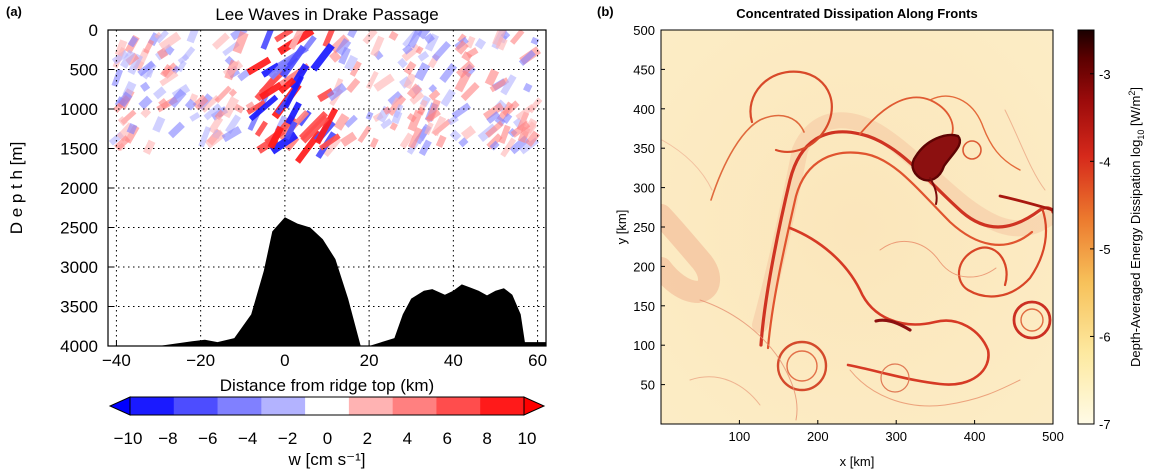 The image size is (1156, 474). I want to click on panel-b-title: Concentrated Dissipation Along Fronts, so click(856, 13).